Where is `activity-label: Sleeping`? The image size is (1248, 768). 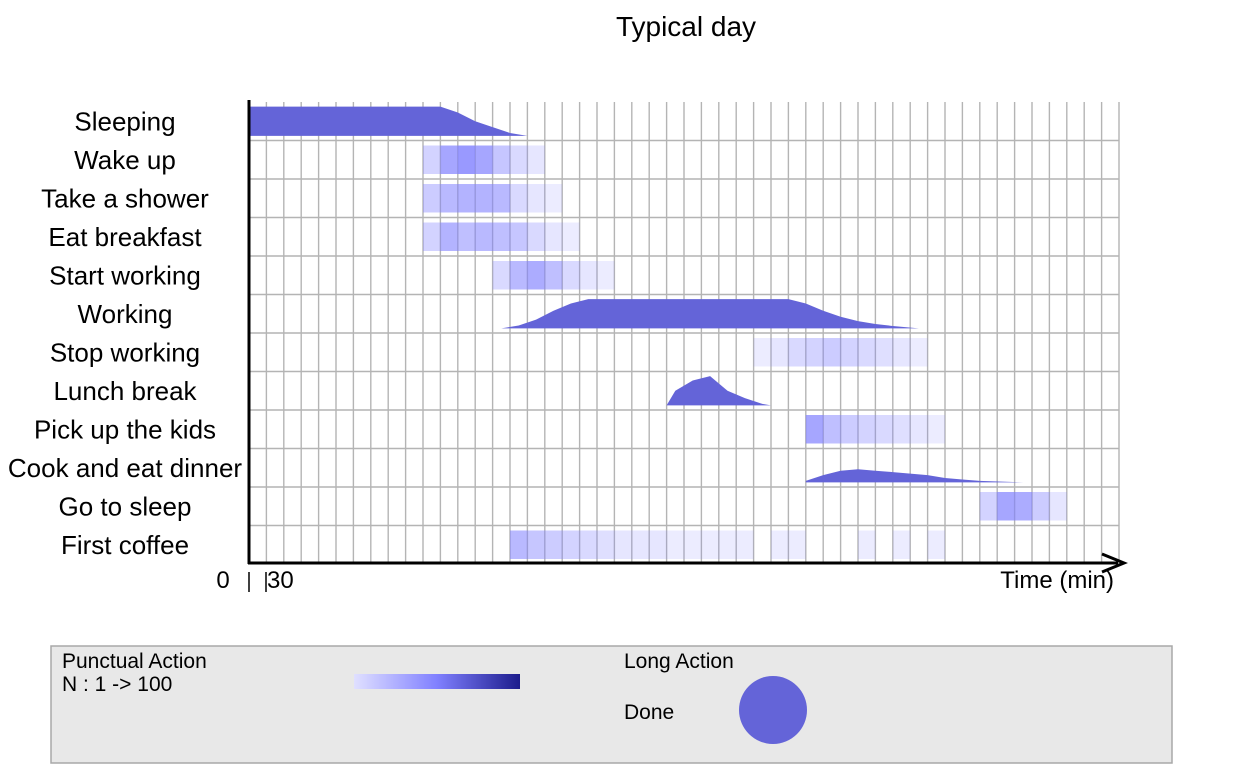 activity-label: Sleeping is located at coordinates (124, 121).